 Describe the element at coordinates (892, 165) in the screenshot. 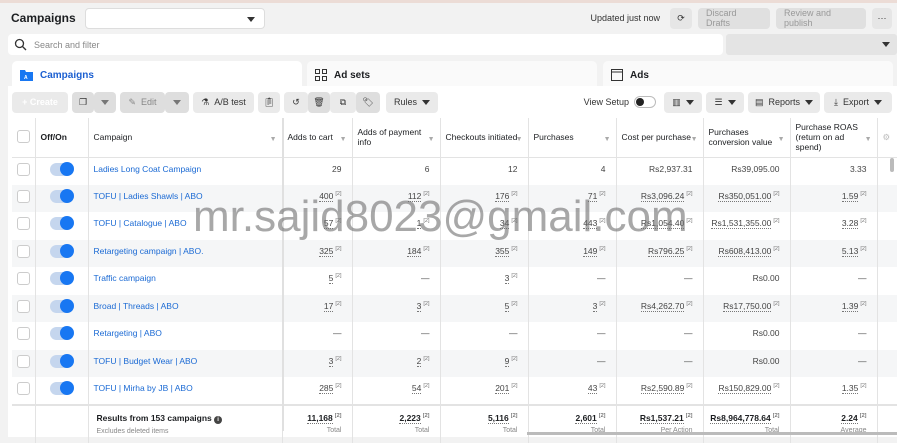

I see `vertical-scrollbar` at that location.